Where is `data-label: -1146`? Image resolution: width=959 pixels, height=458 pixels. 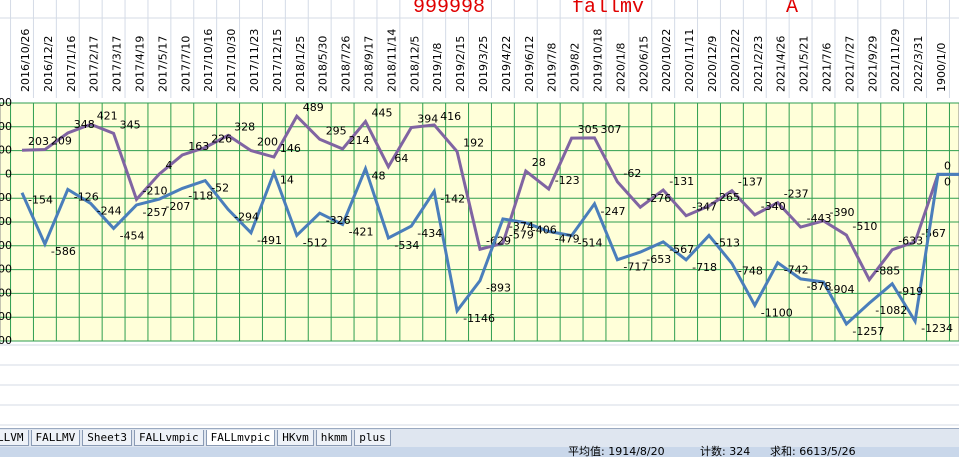
data-label: -1146 is located at coordinates (479, 318).